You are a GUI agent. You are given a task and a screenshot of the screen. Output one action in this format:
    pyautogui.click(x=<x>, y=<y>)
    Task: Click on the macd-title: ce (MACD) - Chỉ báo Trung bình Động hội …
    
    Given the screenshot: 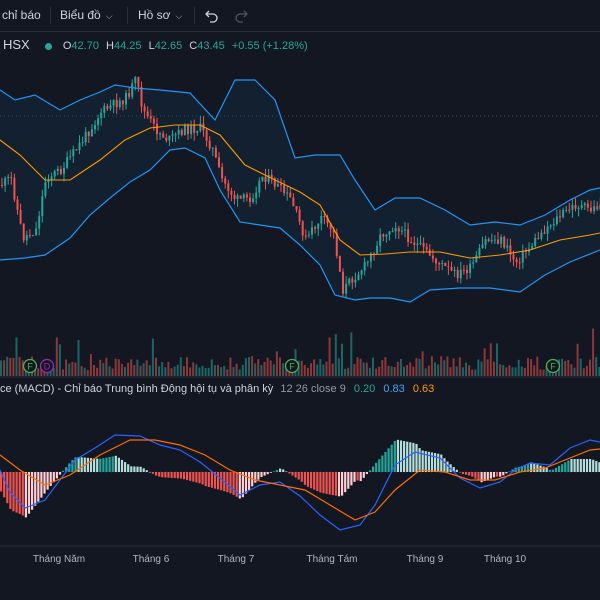 What is the action you would take?
    pyautogui.click(x=137, y=389)
    